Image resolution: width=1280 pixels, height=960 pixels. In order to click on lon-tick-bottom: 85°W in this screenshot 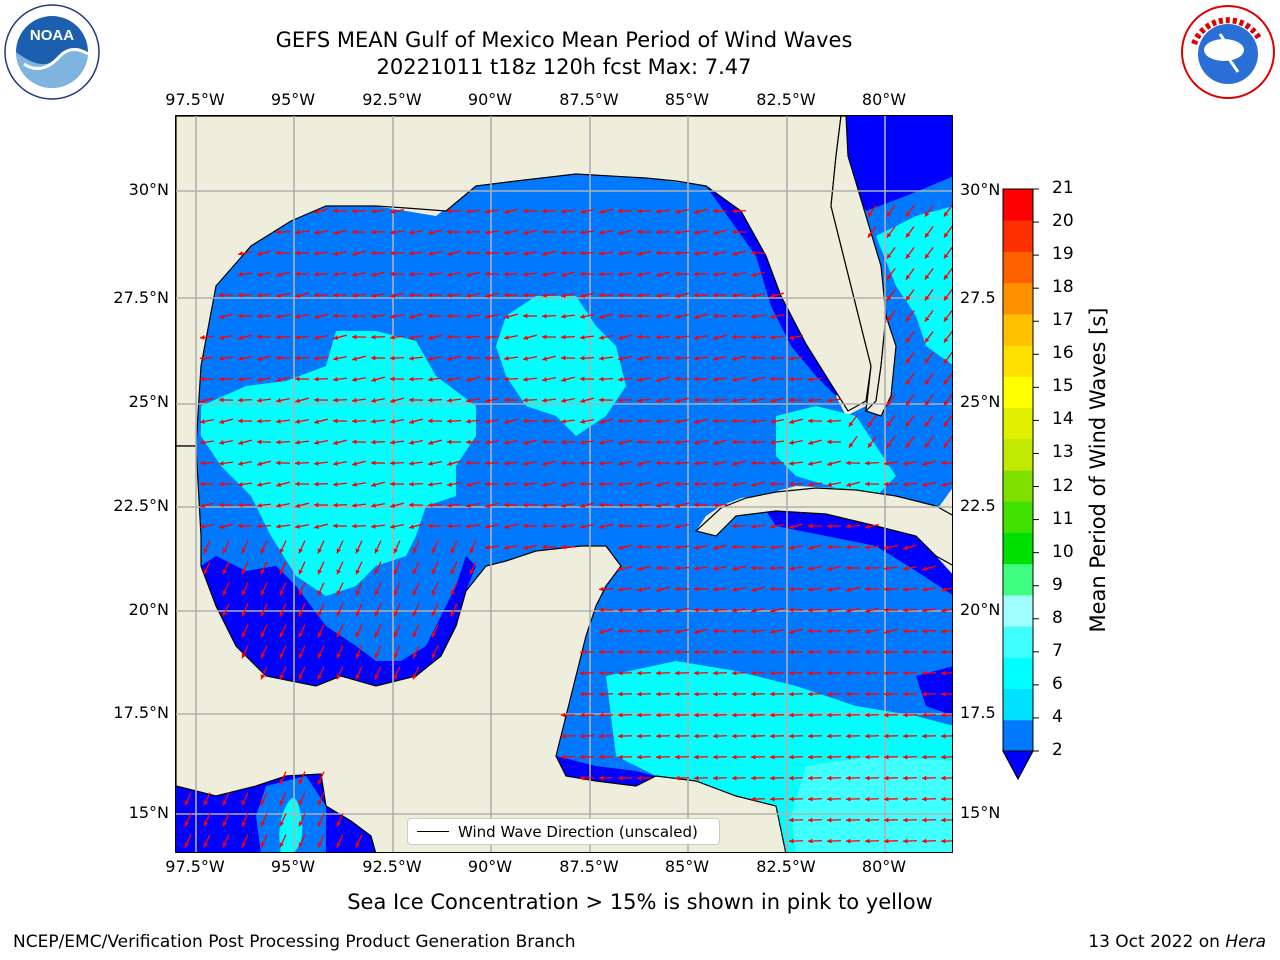, I will do `click(687, 866)`.